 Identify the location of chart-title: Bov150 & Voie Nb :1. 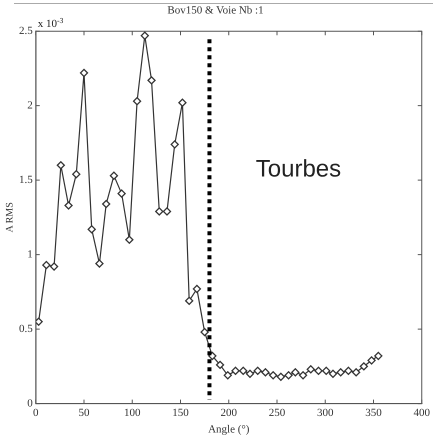
(215, 10).